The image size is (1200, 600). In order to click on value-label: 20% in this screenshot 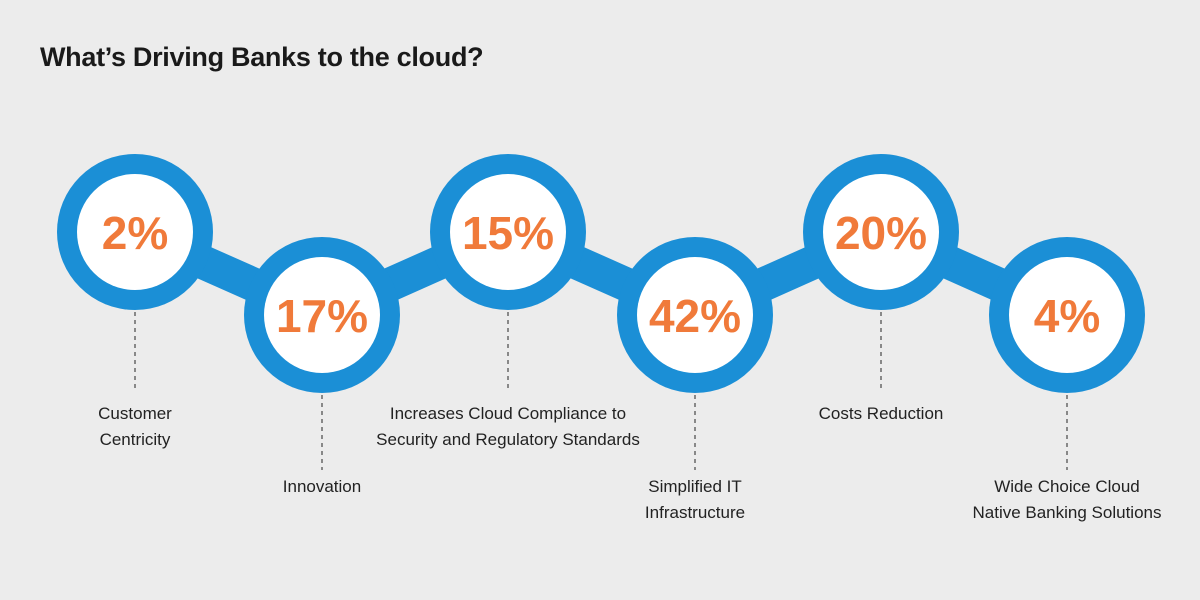, I will do `click(881, 233)`.